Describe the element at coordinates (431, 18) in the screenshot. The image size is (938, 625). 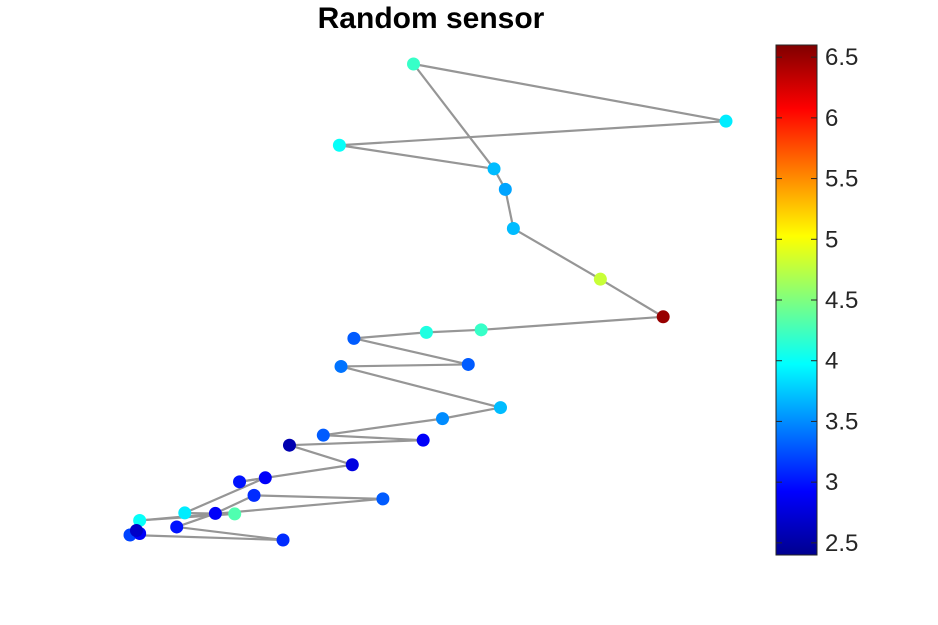
I see `chart-title: Random sensor` at that location.